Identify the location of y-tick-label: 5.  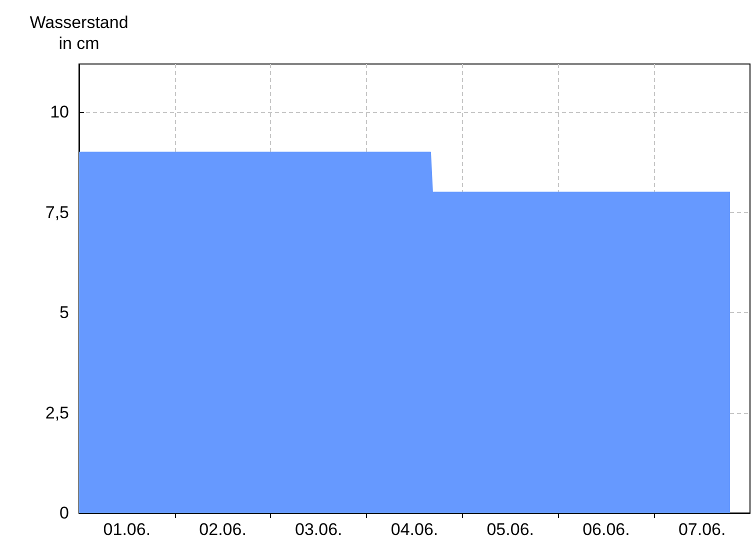
(64, 312).